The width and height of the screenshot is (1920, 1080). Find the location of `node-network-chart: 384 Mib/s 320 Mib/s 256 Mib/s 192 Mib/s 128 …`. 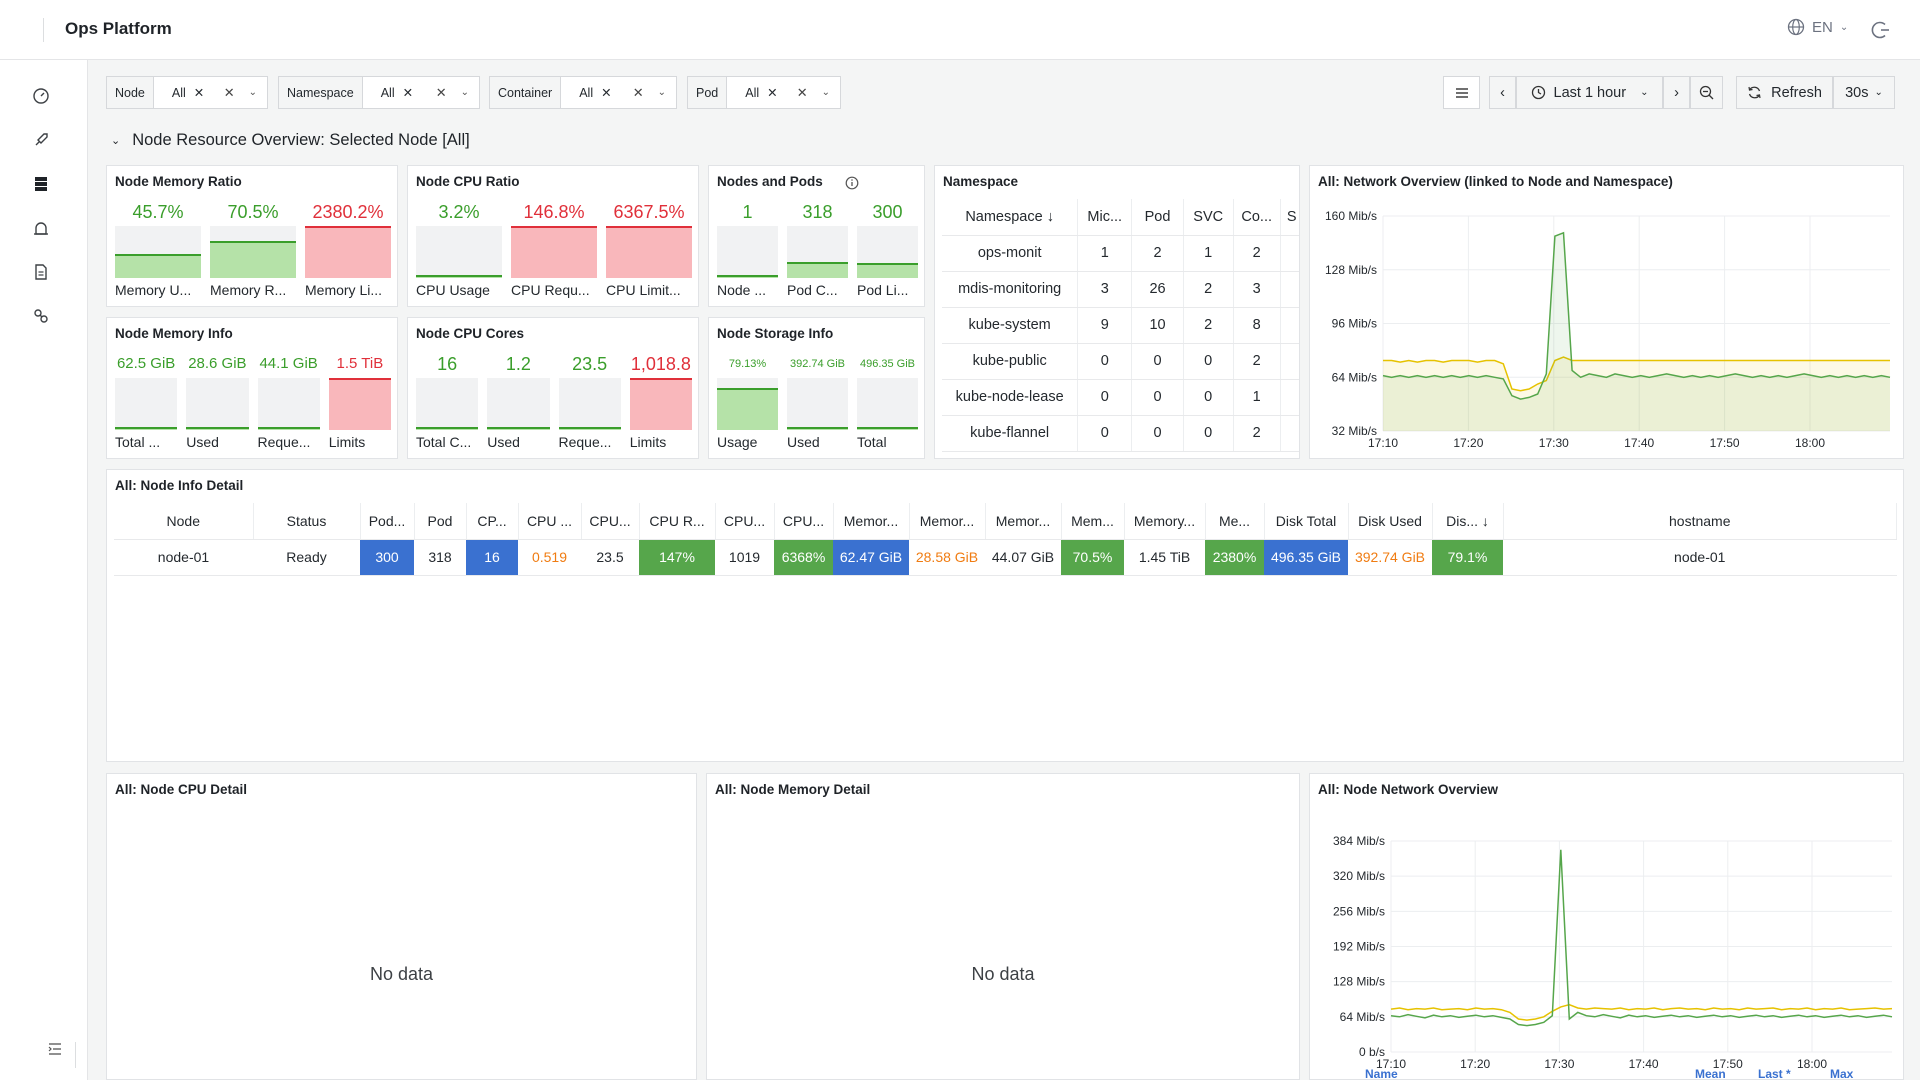

node-network-chart: 384 Mib/s 320 Mib/s 256 Mib/s 192 Mib/s 128 … is located at coordinates (1607, 927).